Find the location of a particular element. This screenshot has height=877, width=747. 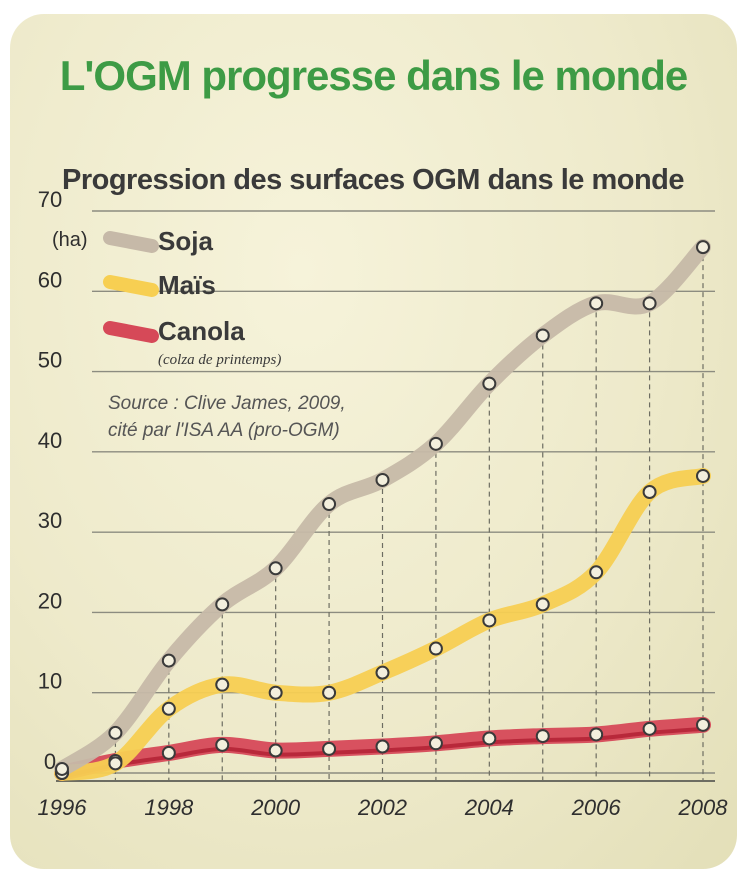

legend-label-soja: Soja is located at coordinates (185, 241).